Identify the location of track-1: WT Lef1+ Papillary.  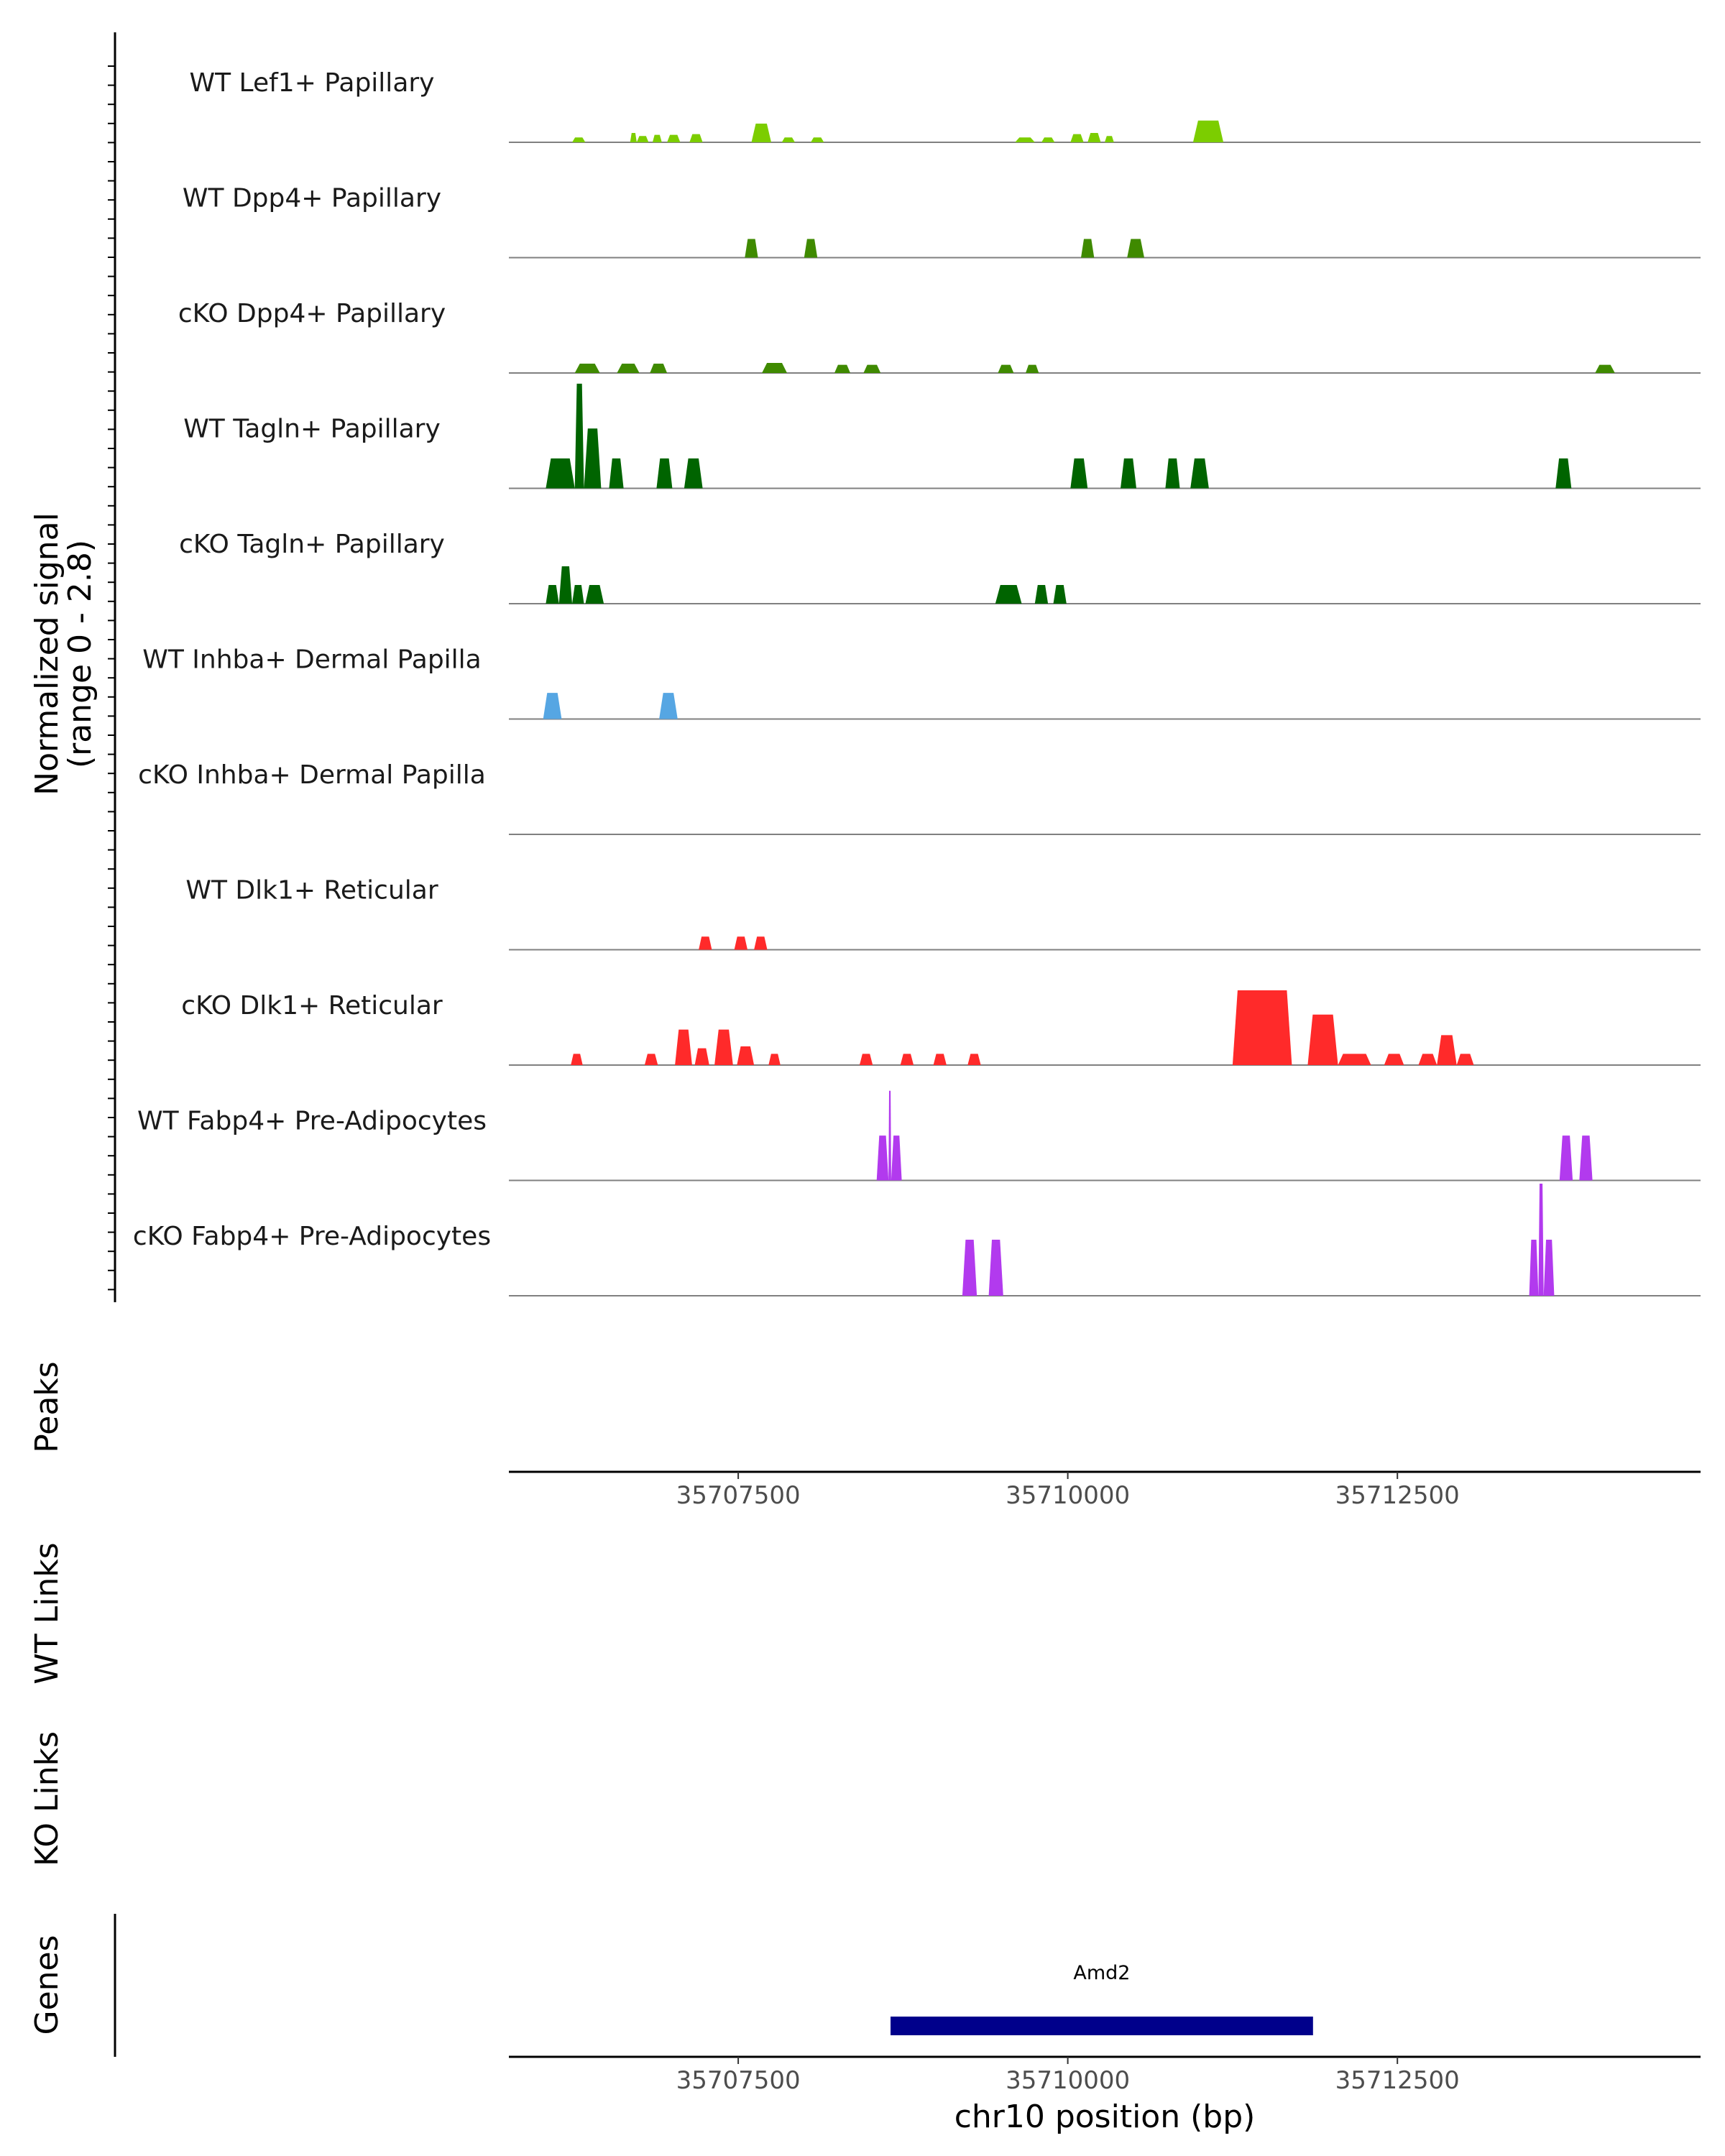
(945, 106).